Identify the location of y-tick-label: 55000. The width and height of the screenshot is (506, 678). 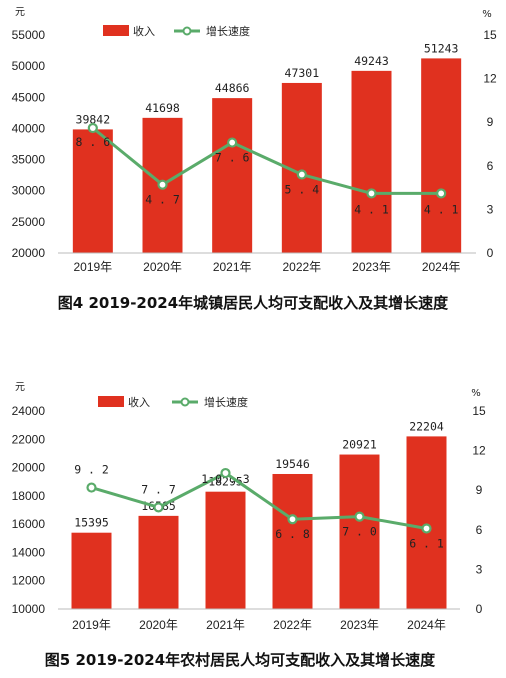
(29, 35).